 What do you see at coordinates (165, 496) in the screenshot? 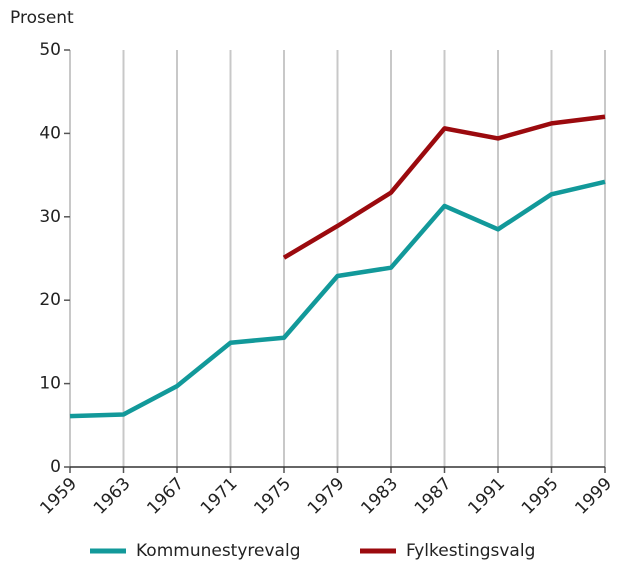
I see `x-tick-label: 1967` at bounding box center [165, 496].